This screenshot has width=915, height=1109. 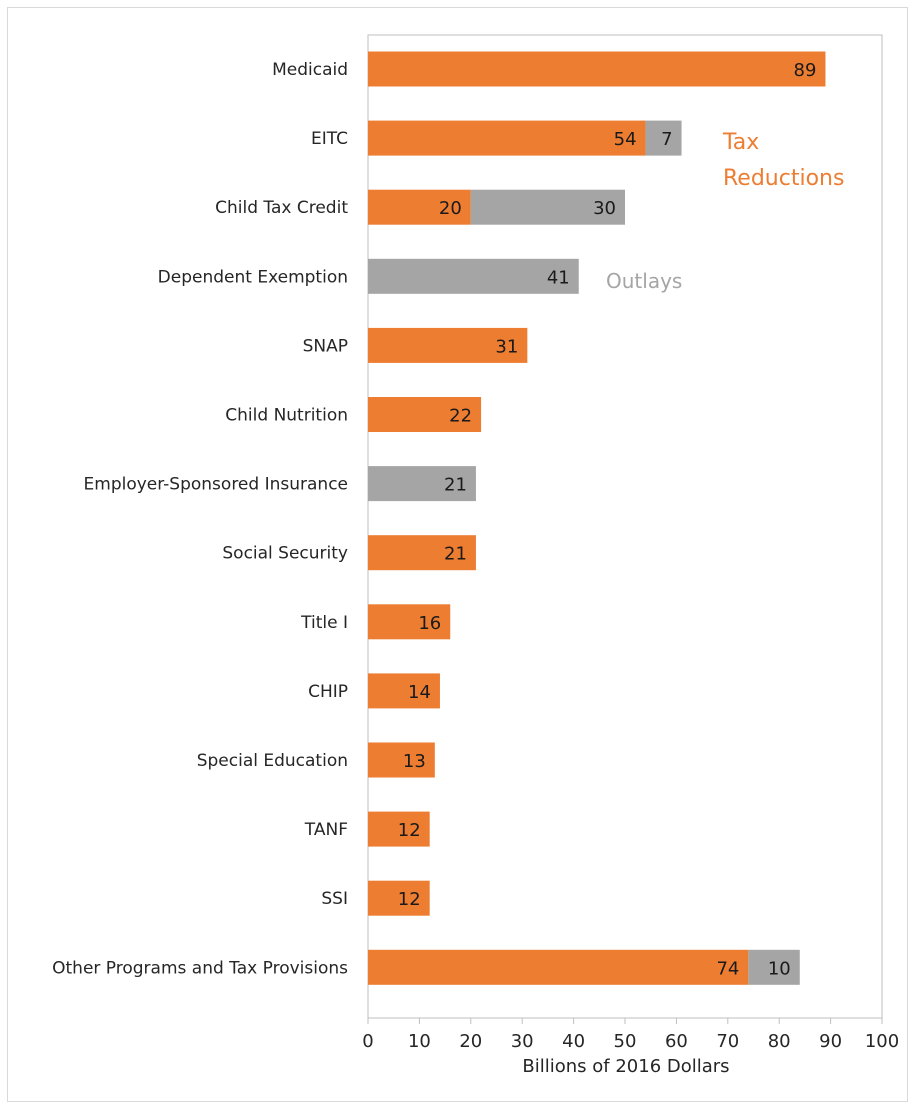 What do you see at coordinates (414, 761) in the screenshot?
I see `data-label-special-education-outlays: 13` at bounding box center [414, 761].